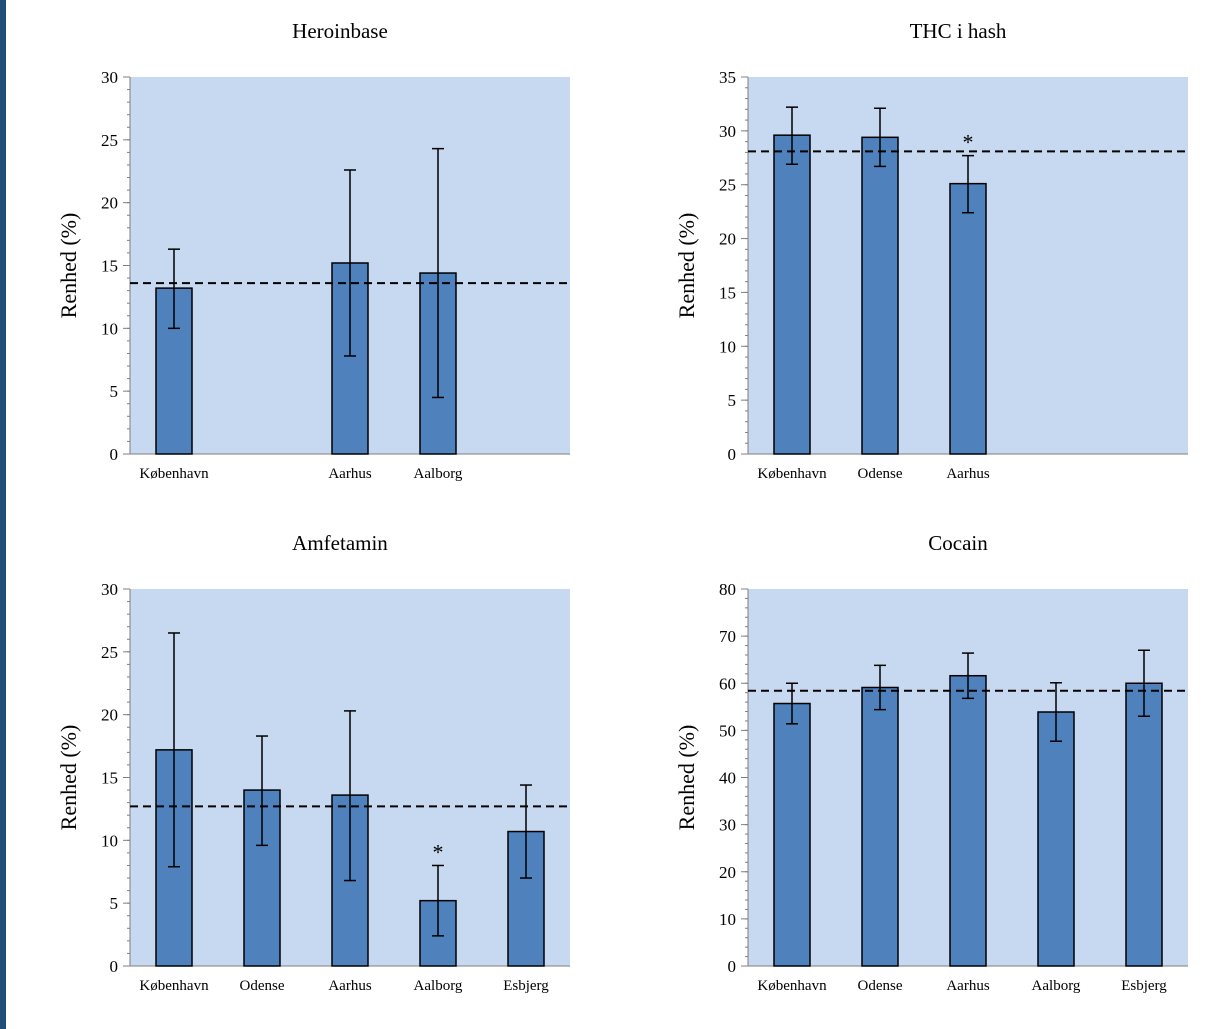 Image resolution: width=1232 pixels, height=1029 pixels. I want to click on y-tick-label: 50, so click(727, 730).